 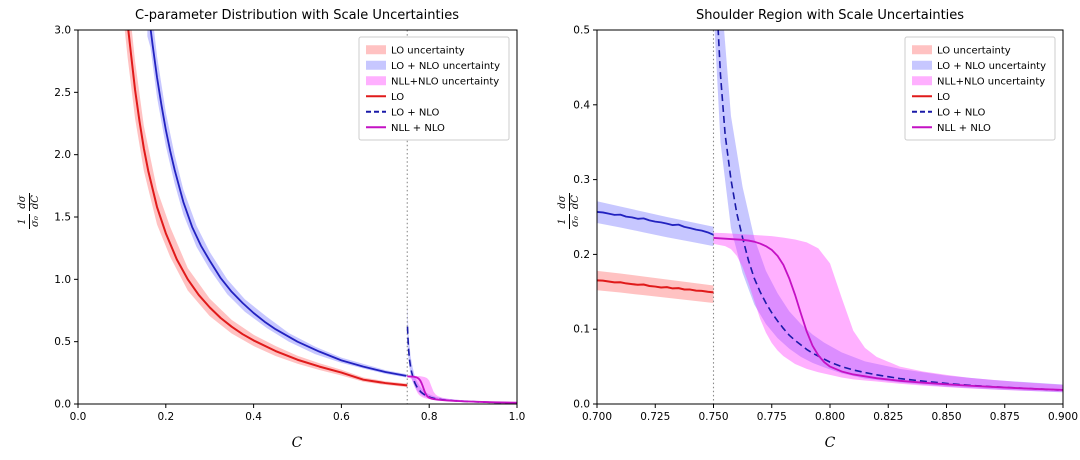 I want to click on y-tick-label: 0.2, so click(x=581, y=255).